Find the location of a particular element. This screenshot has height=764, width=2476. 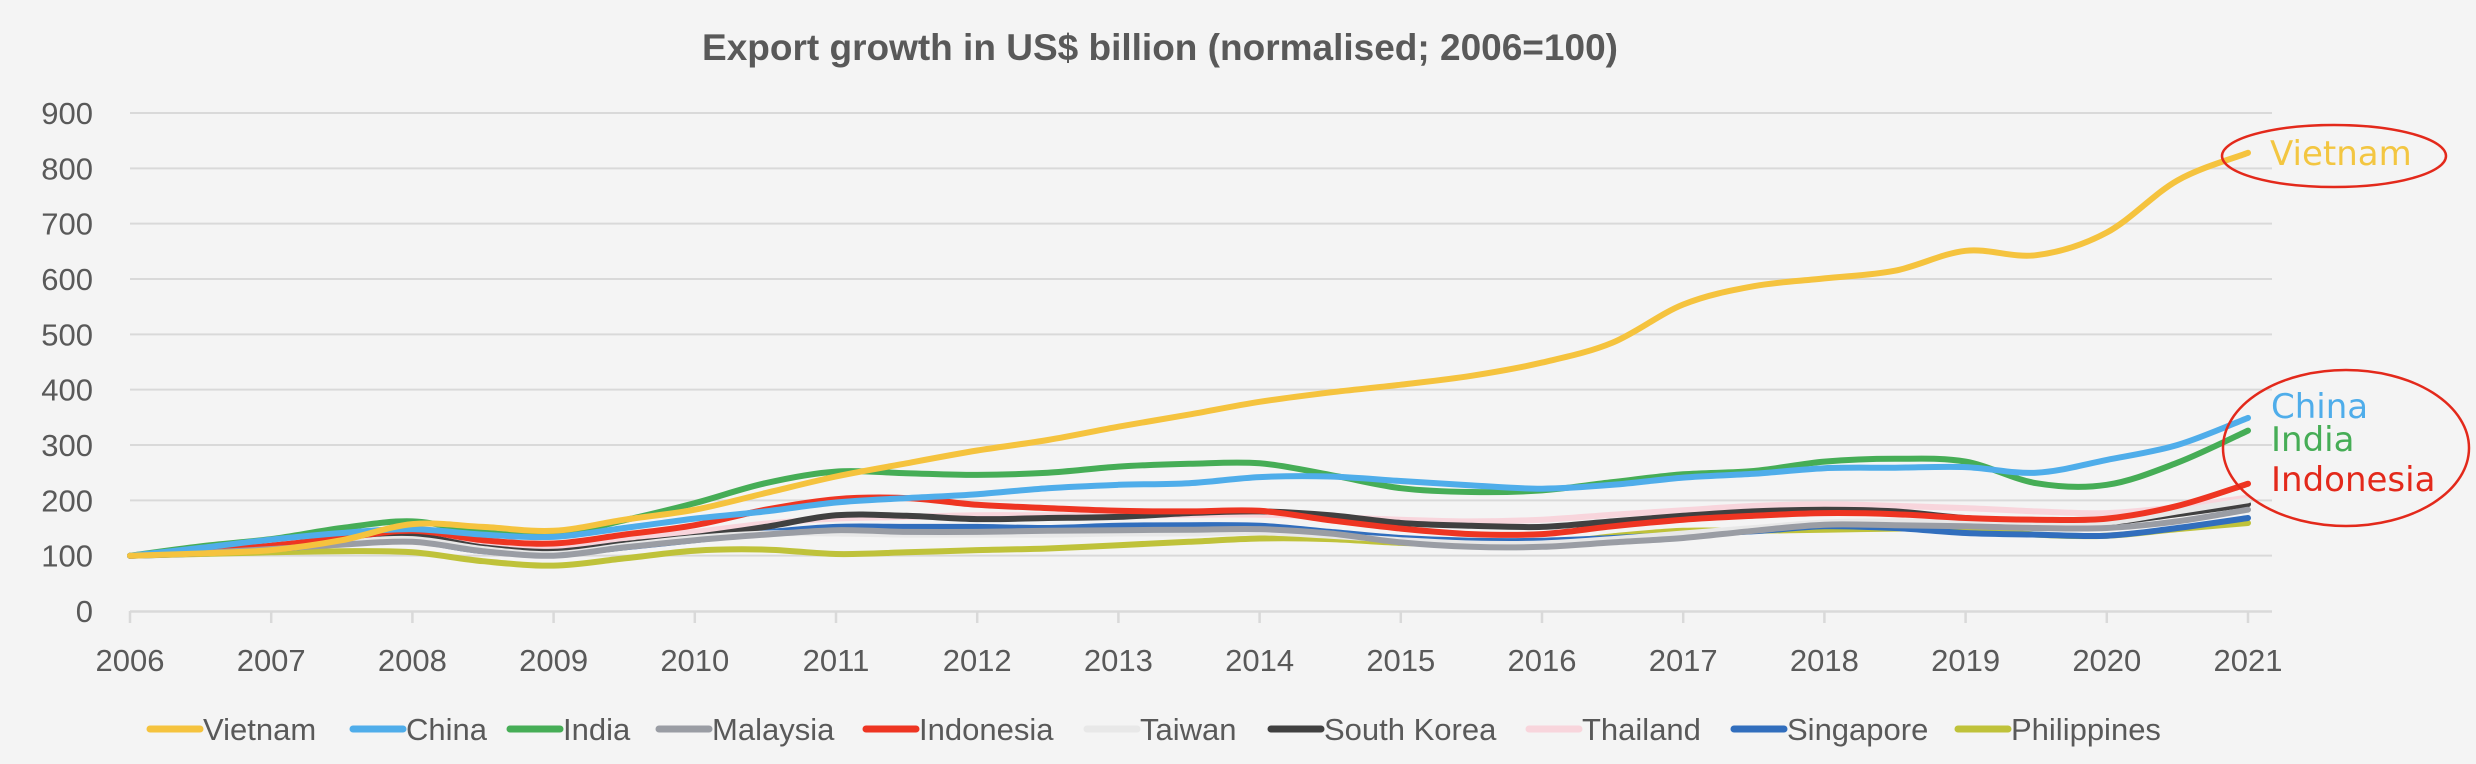

legend-item-india: India is located at coordinates (568, 729).